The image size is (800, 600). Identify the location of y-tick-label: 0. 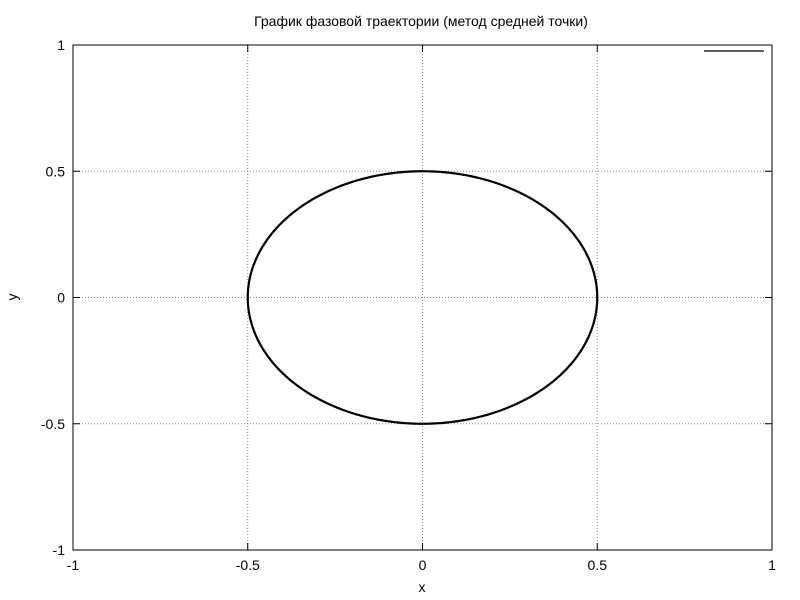
(61, 298).